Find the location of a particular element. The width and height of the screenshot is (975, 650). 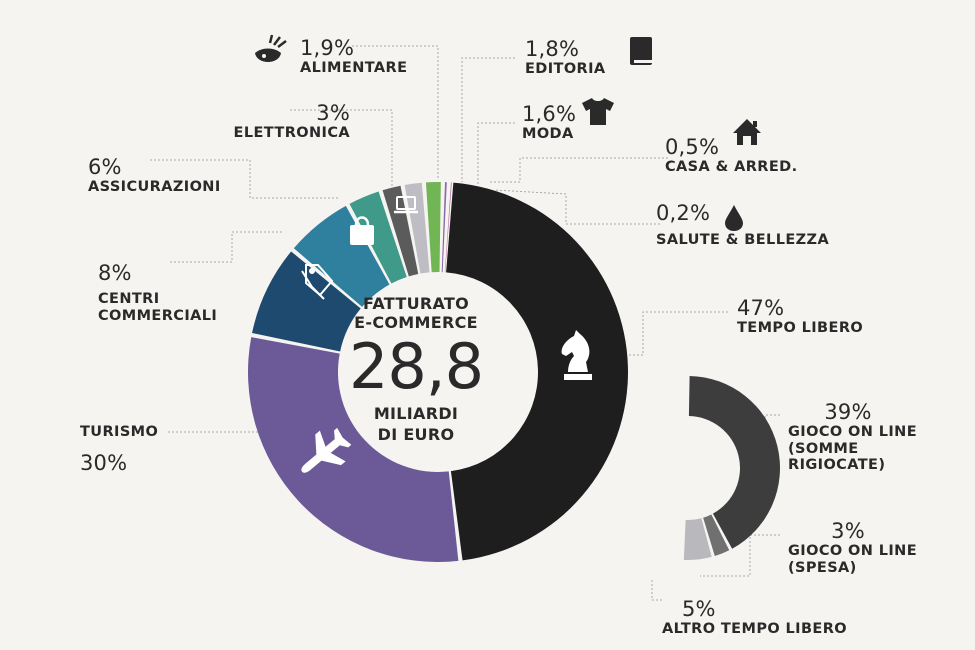

food-icon is located at coordinates (271, 48).